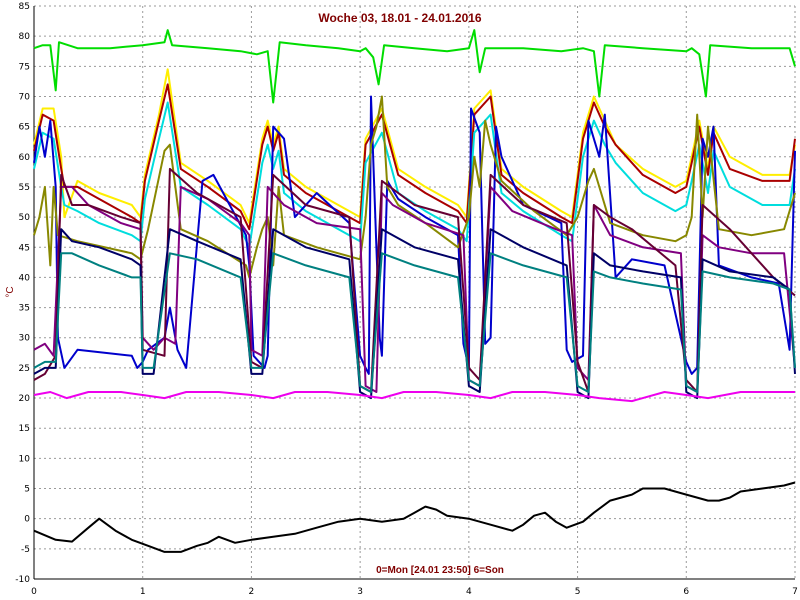  Describe the element at coordinates (25, 459) in the screenshot. I see `y-tick-label: 10` at that location.